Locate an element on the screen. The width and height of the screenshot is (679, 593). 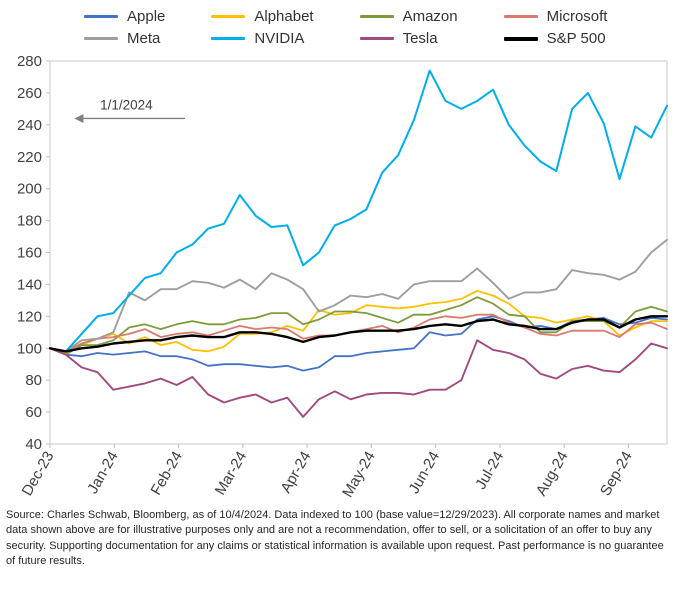
legend-swatch-alphabet is located at coordinates (228, 16).